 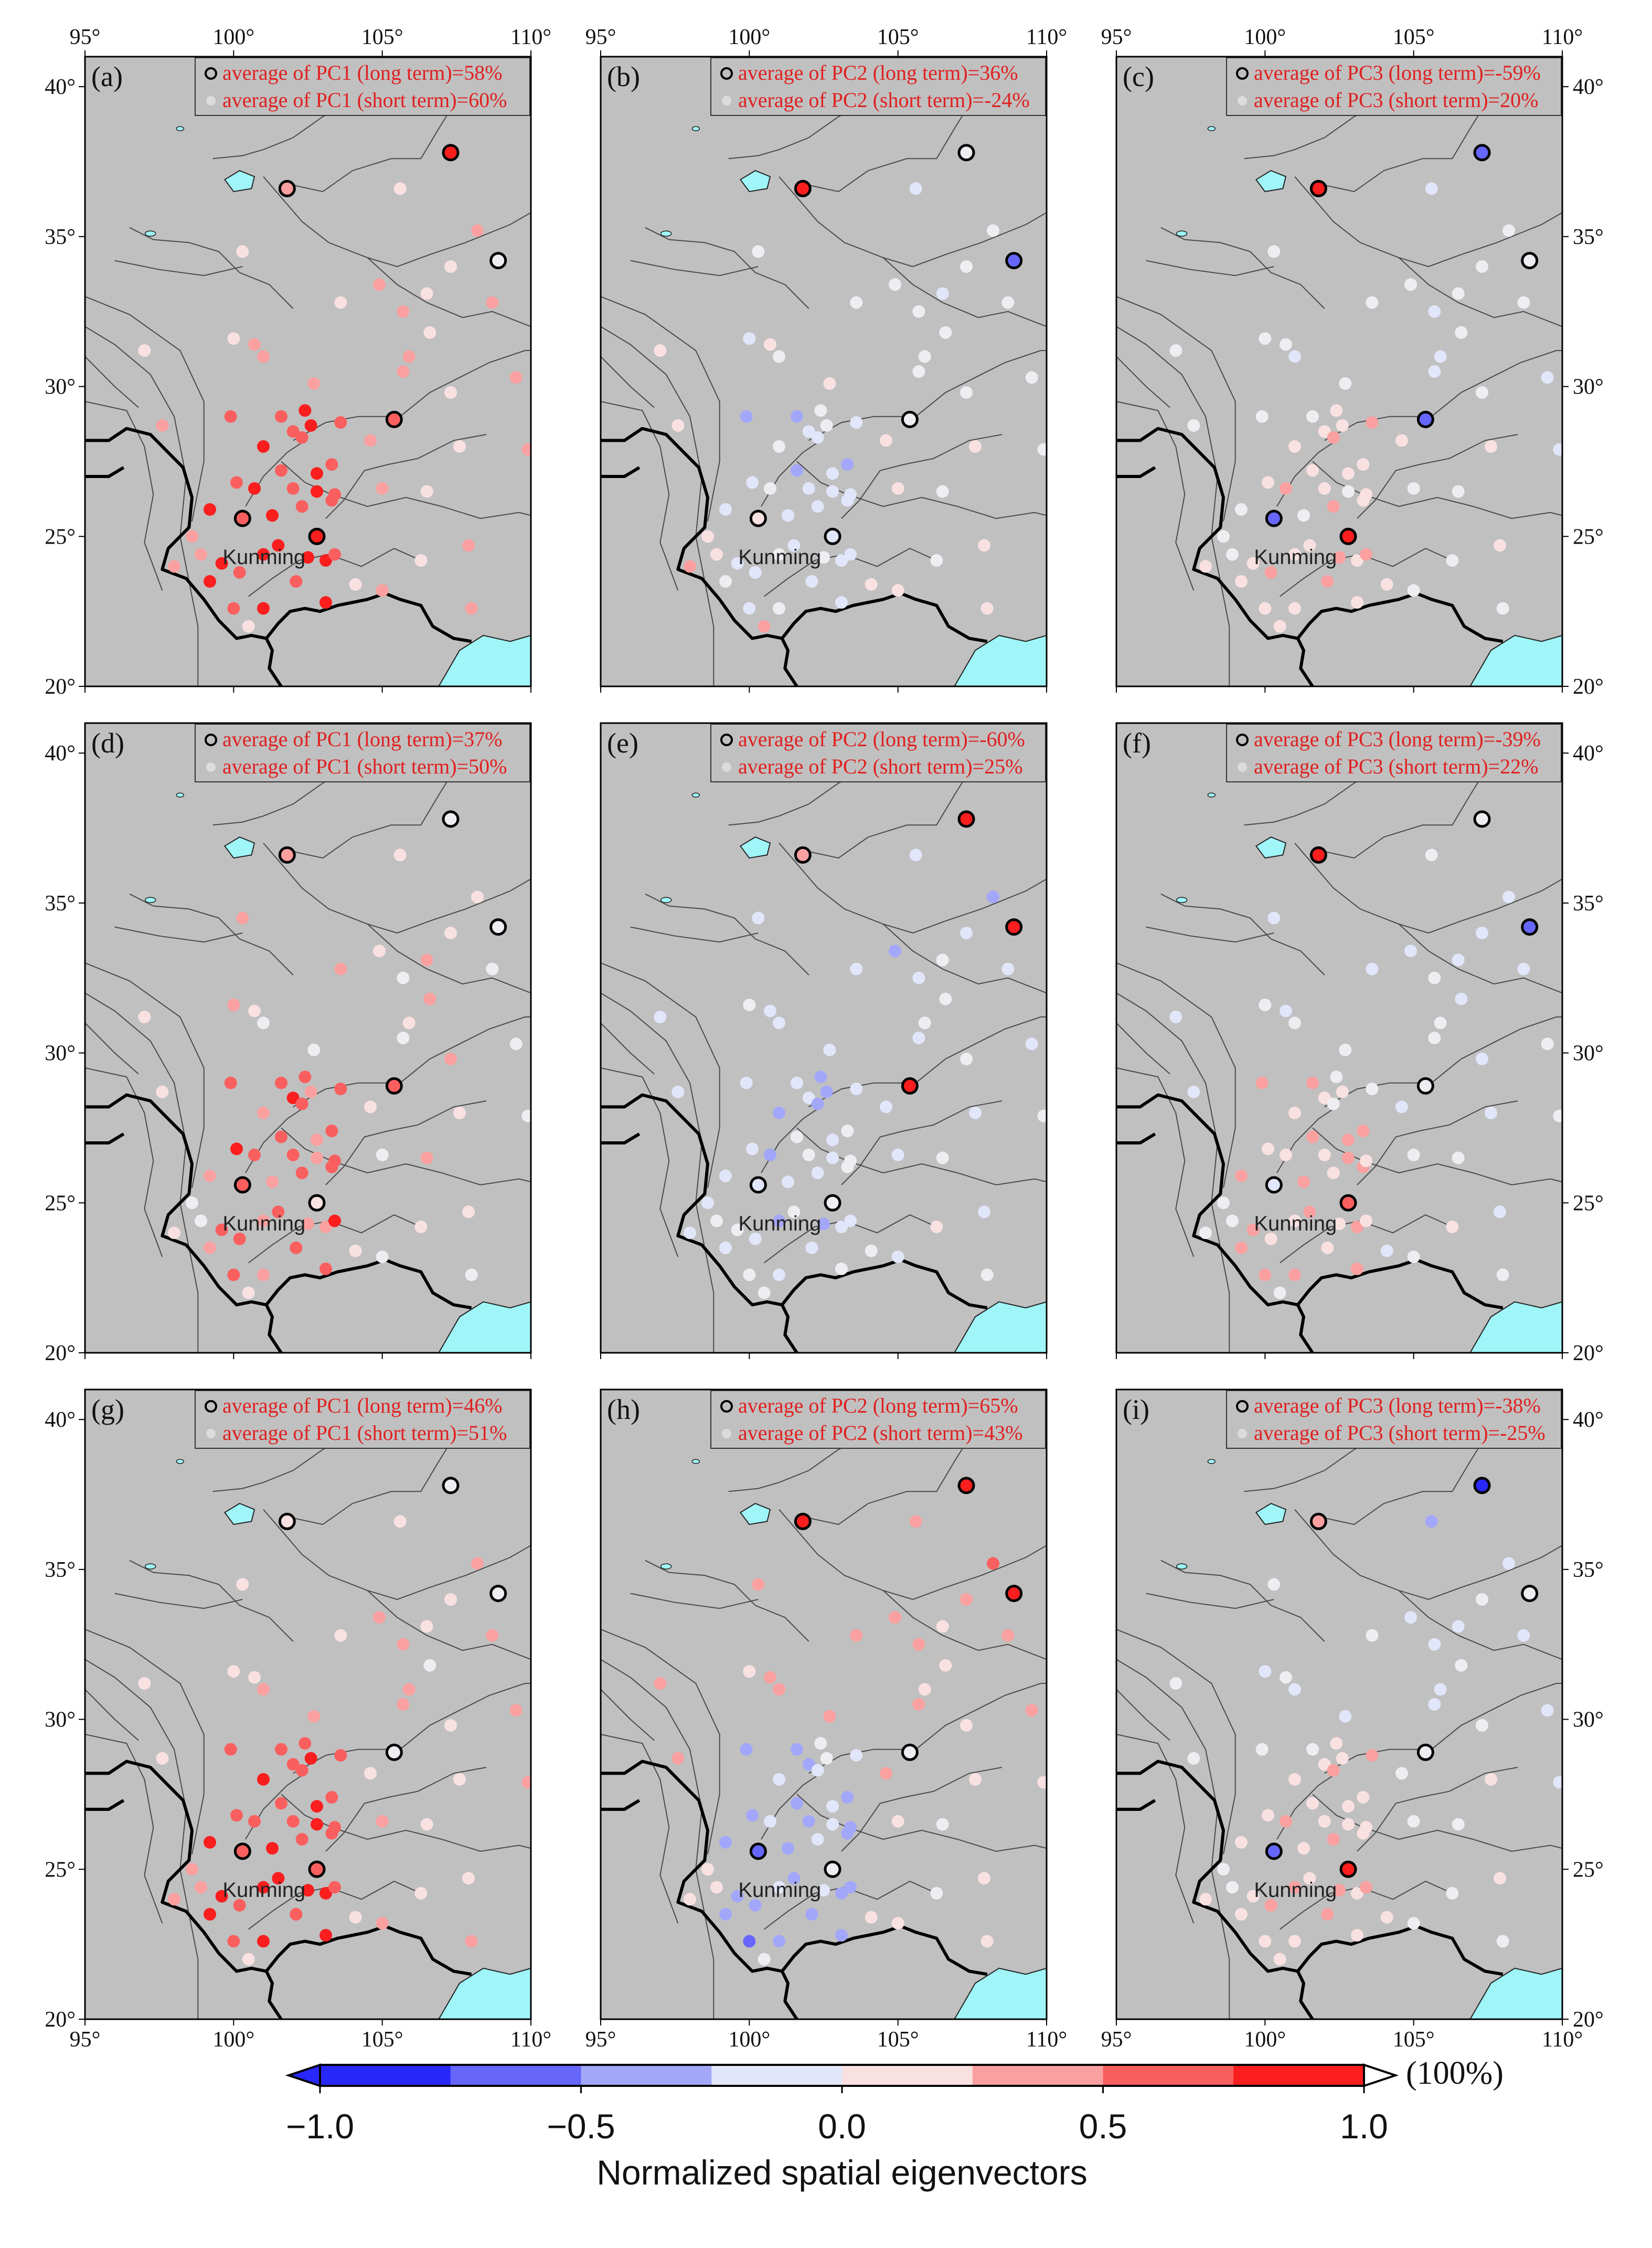 What do you see at coordinates (60, 754) in the screenshot?
I see `lat-tick-label: 40°` at bounding box center [60, 754].